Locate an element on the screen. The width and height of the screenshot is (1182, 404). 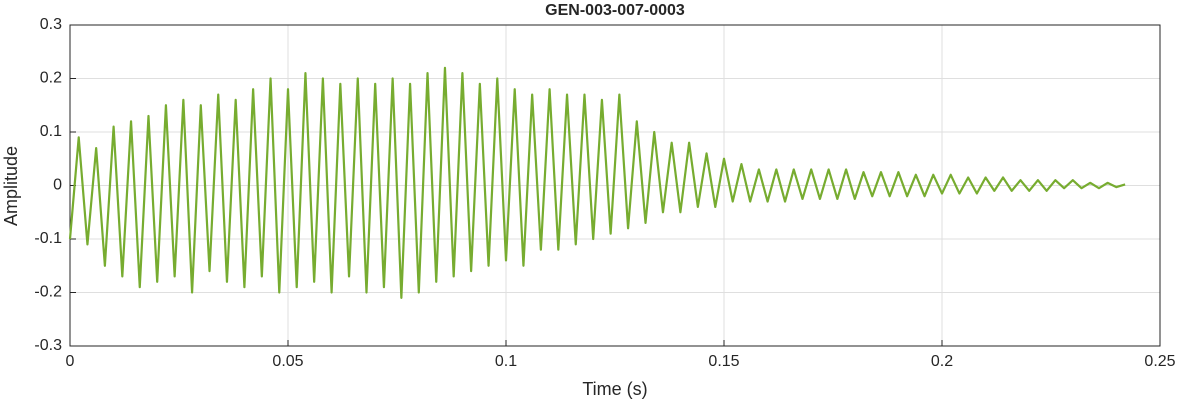
x-tick-label: 0.25 is located at coordinates (1159, 361).